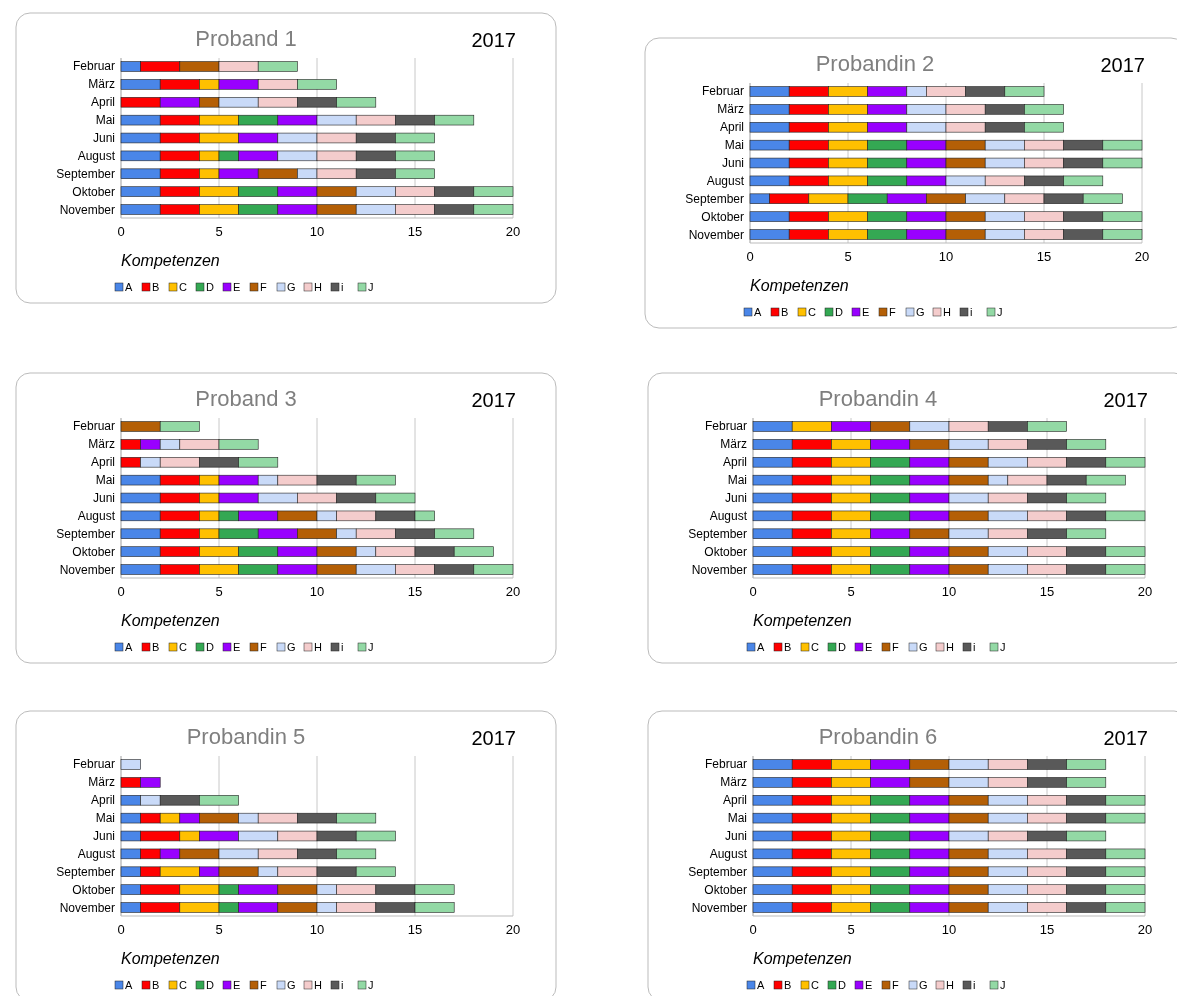 Image resolution: width=1177 pixels, height=996 pixels. I want to click on chart-title: Probandin 5, so click(246, 736).